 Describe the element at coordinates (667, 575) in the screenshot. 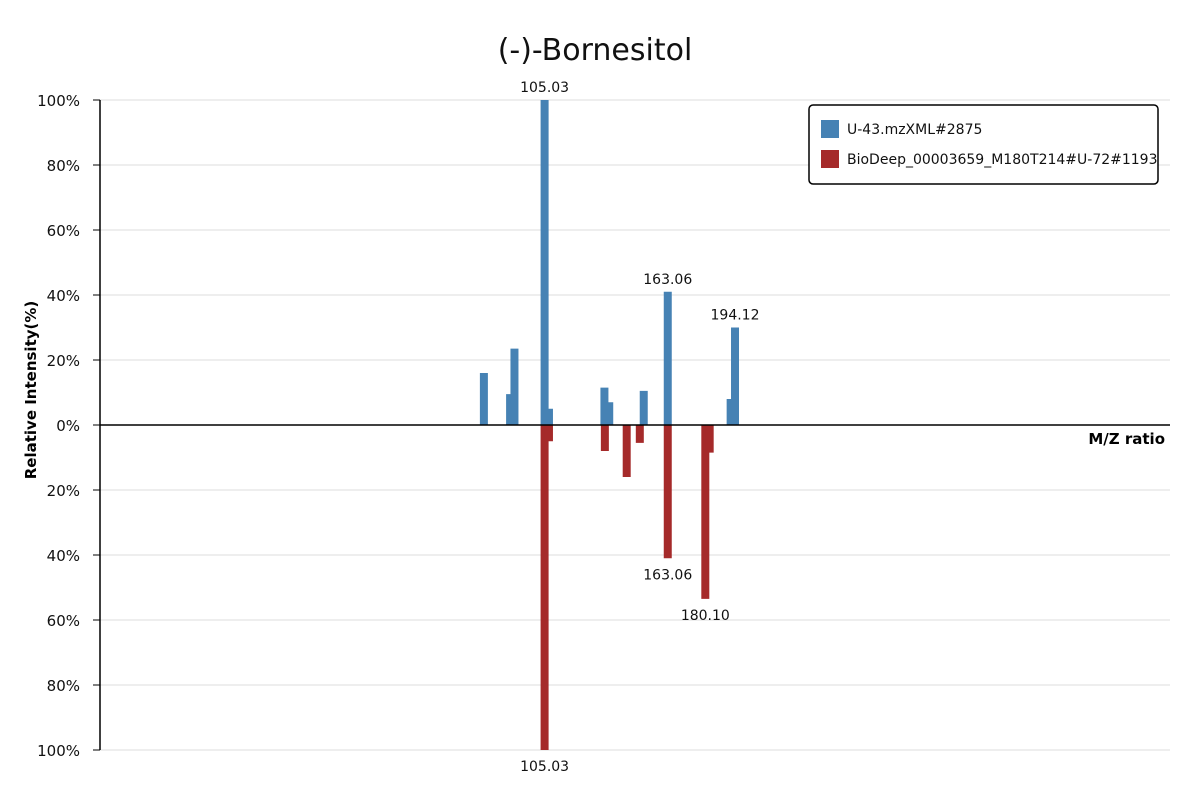

I see `reference-peak-label: 163.06` at that location.